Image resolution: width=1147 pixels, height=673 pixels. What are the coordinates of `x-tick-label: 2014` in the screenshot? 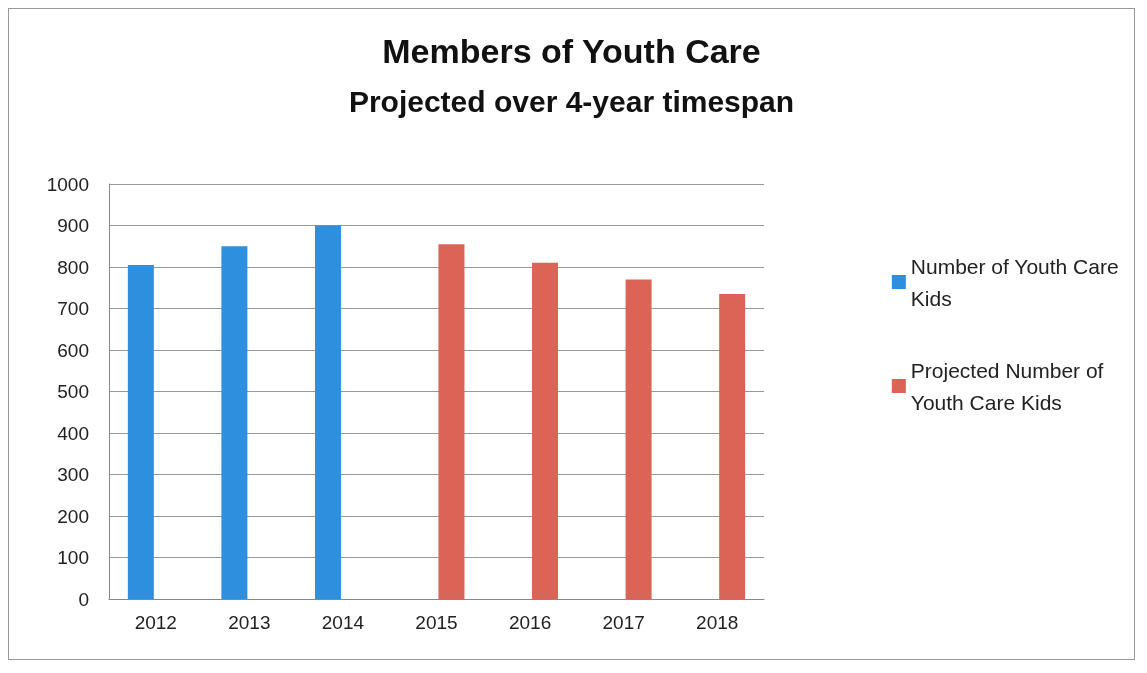 It's located at (343, 622).